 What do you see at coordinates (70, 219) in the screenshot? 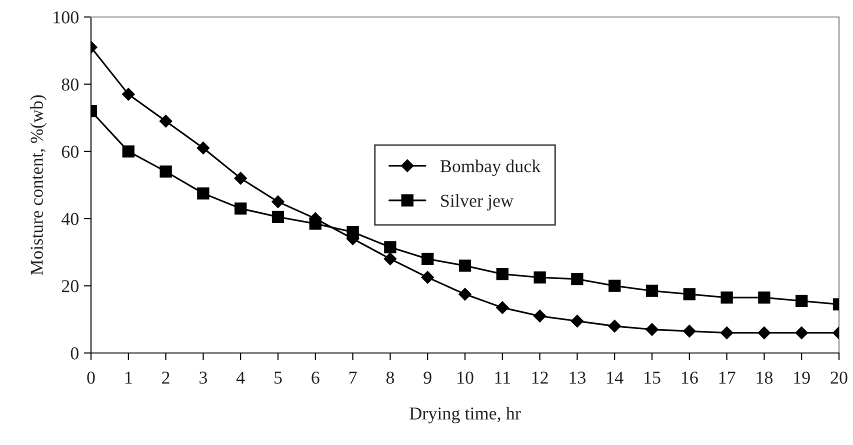
I see `y-tick-label: 40` at bounding box center [70, 219].